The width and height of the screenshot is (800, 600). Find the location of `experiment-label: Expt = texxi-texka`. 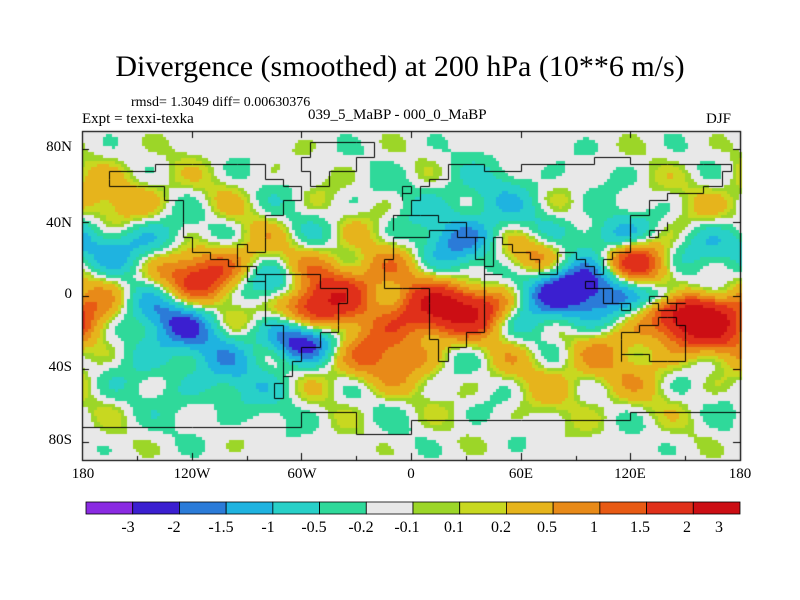

experiment-label: Expt = texxi-texka is located at coordinates (138, 119).